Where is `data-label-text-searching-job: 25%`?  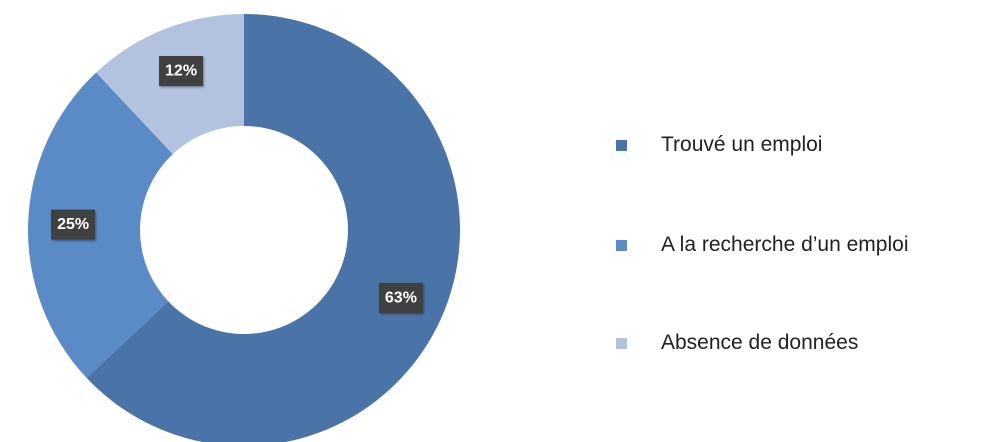
data-label-text-searching-job: 25% is located at coordinates (73, 224).